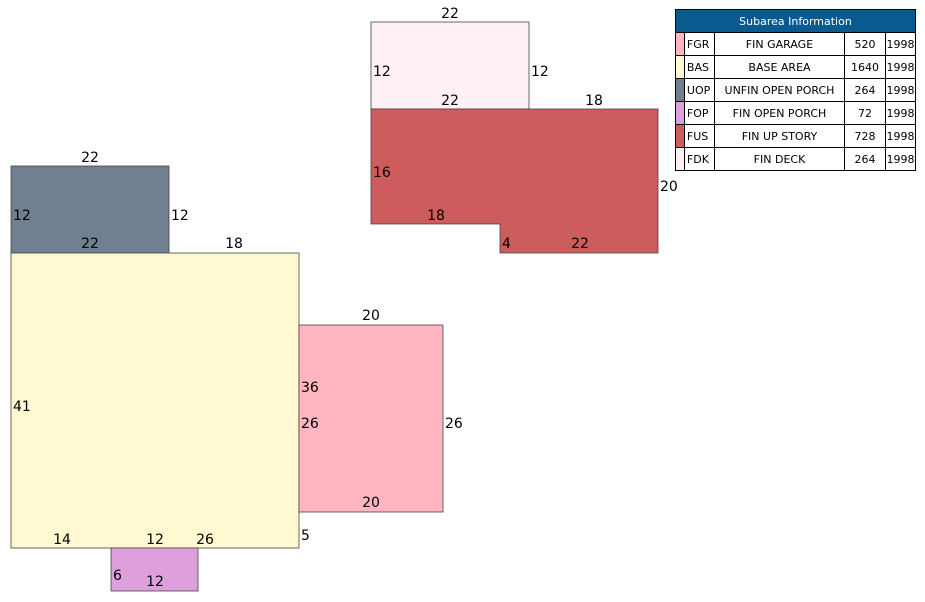 The height and width of the screenshot is (602, 925). I want to click on legend-code: FGR, so click(699, 44).